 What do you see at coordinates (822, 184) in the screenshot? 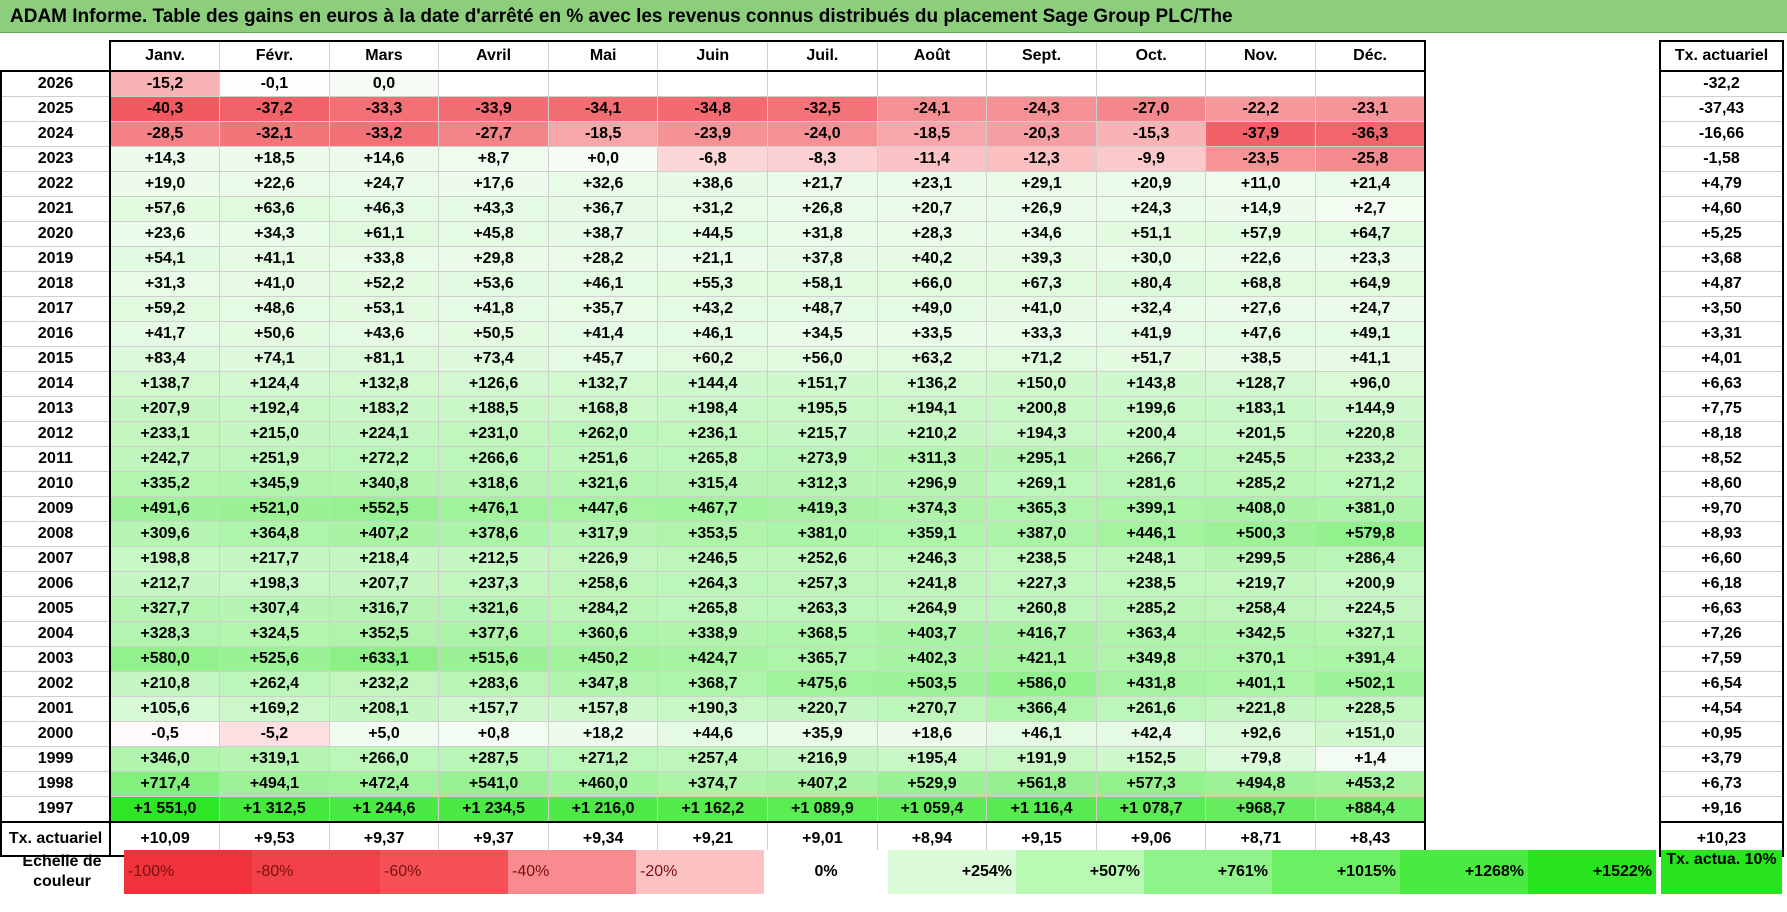
I see `gain-cell: +21,7` at bounding box center [822, 184].